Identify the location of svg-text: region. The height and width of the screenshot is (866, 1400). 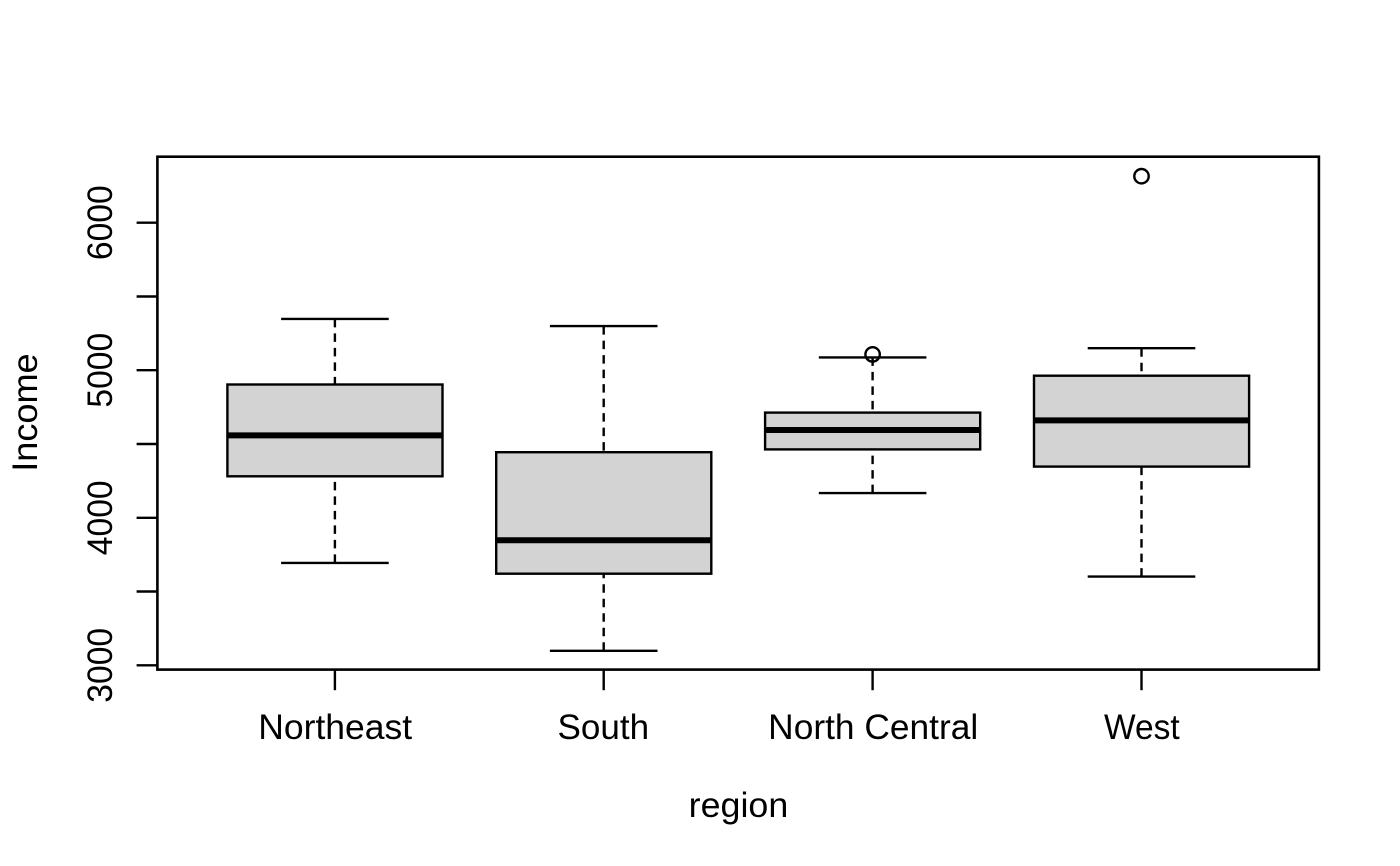
(739, 805).